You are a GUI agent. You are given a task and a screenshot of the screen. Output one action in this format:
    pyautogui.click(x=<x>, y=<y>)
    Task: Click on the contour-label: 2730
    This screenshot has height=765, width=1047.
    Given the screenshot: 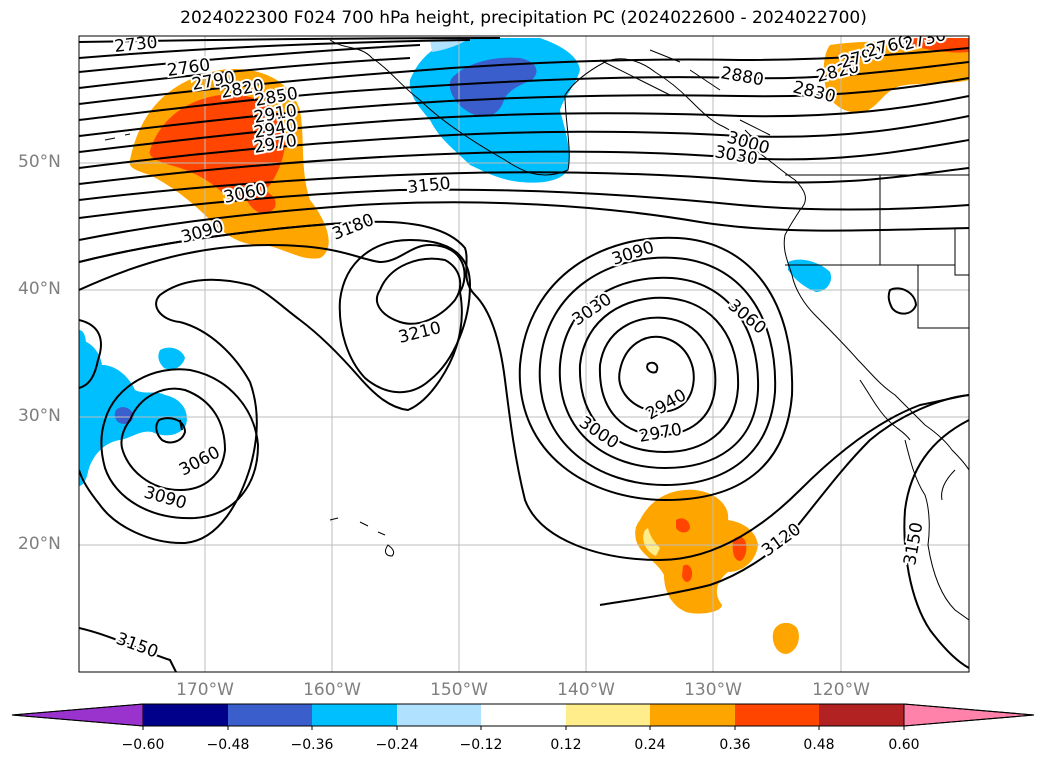 What is the action you would take?
    pyautogui.click(x=135, y=45)
    